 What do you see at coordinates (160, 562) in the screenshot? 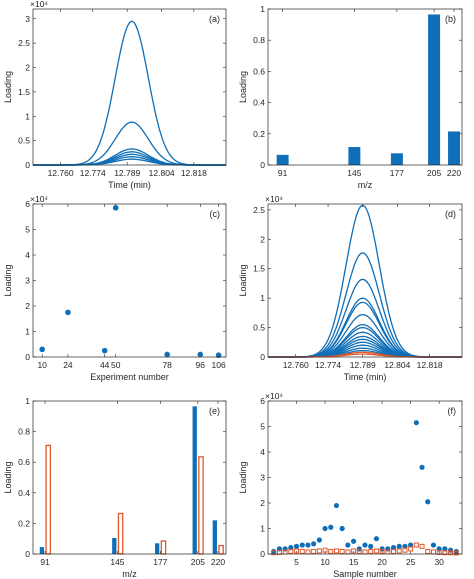
I see `x-tick-label: 177` at bounding box center [160, 562].